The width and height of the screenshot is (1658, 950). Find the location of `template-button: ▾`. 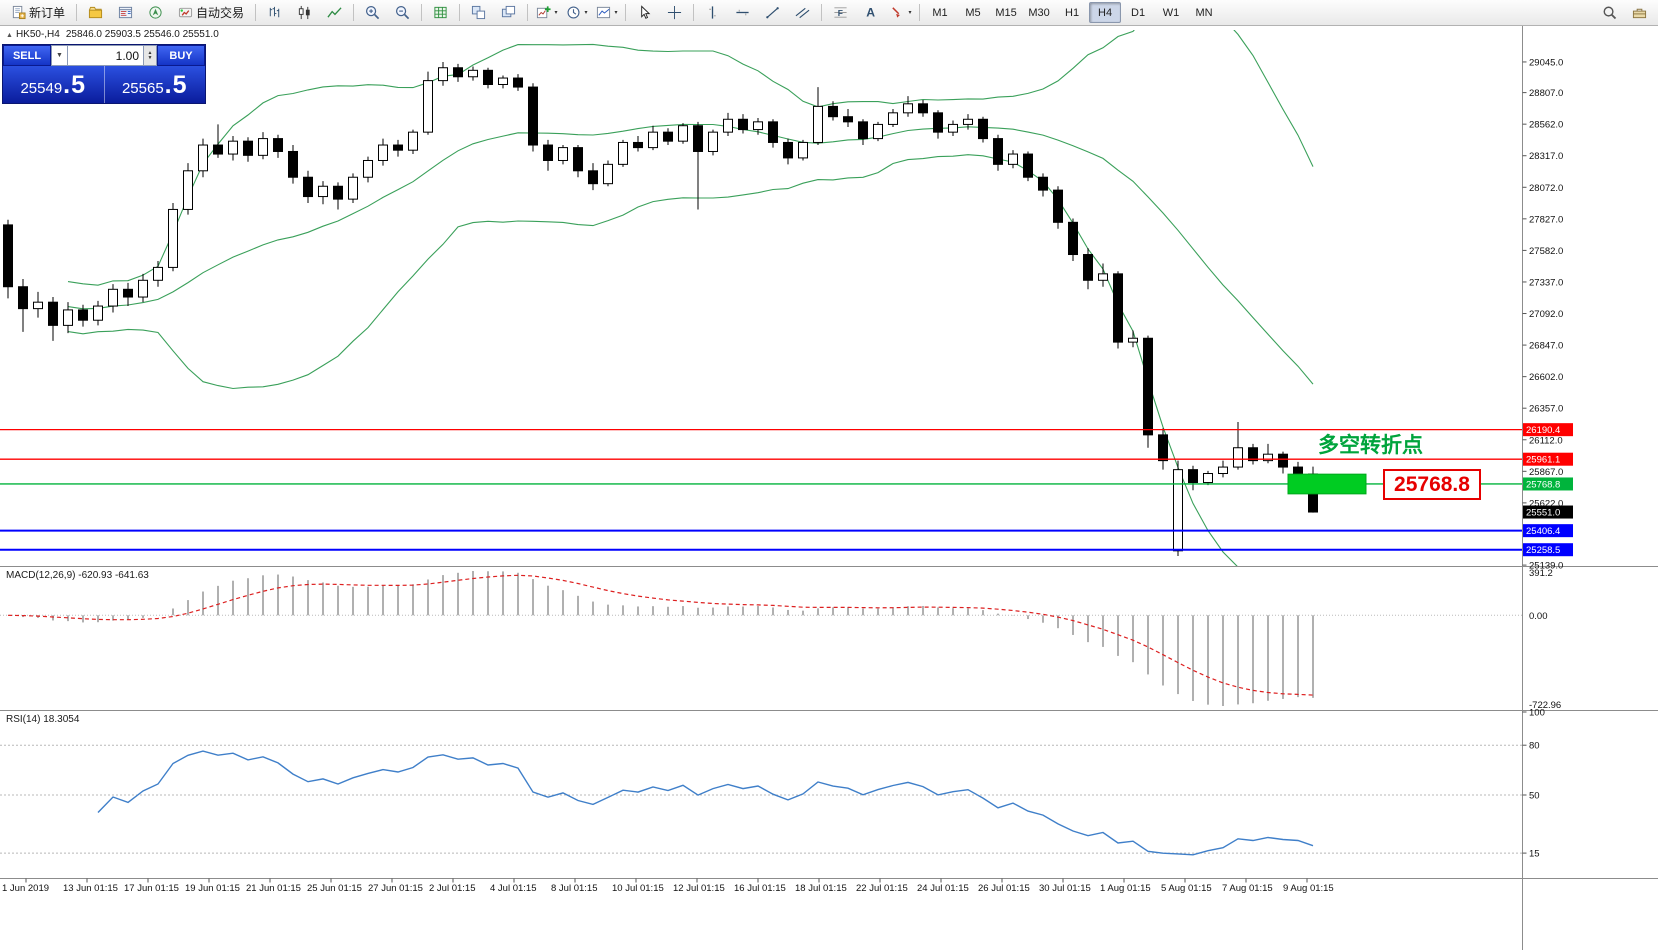

template-button: ▾ is located at coordinates (606, 12).